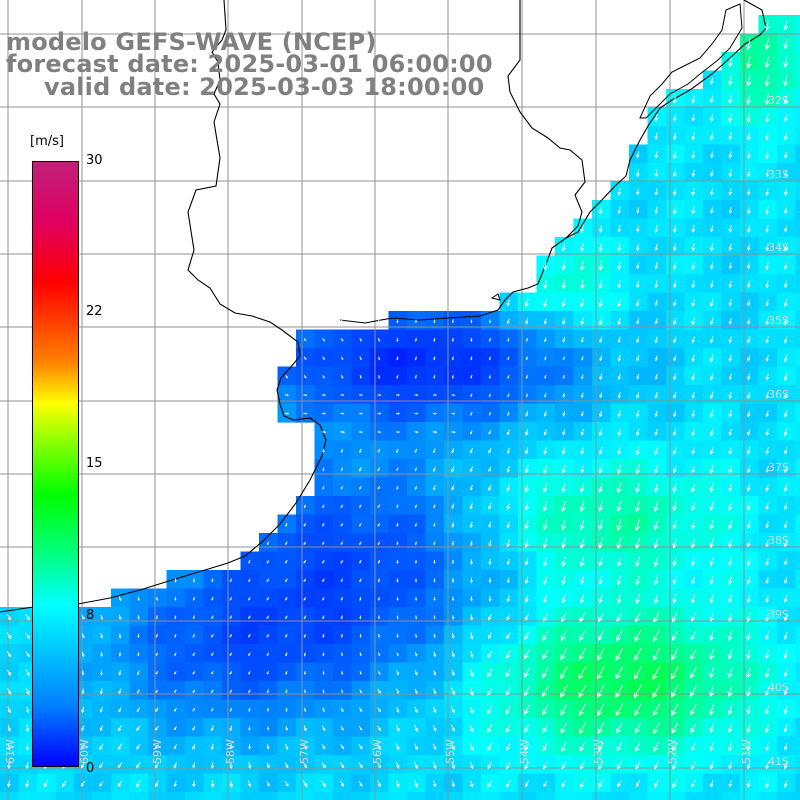 This screenshot has width=800, height=800. I want to click on latitude-label: 38S, so click(778, 540).